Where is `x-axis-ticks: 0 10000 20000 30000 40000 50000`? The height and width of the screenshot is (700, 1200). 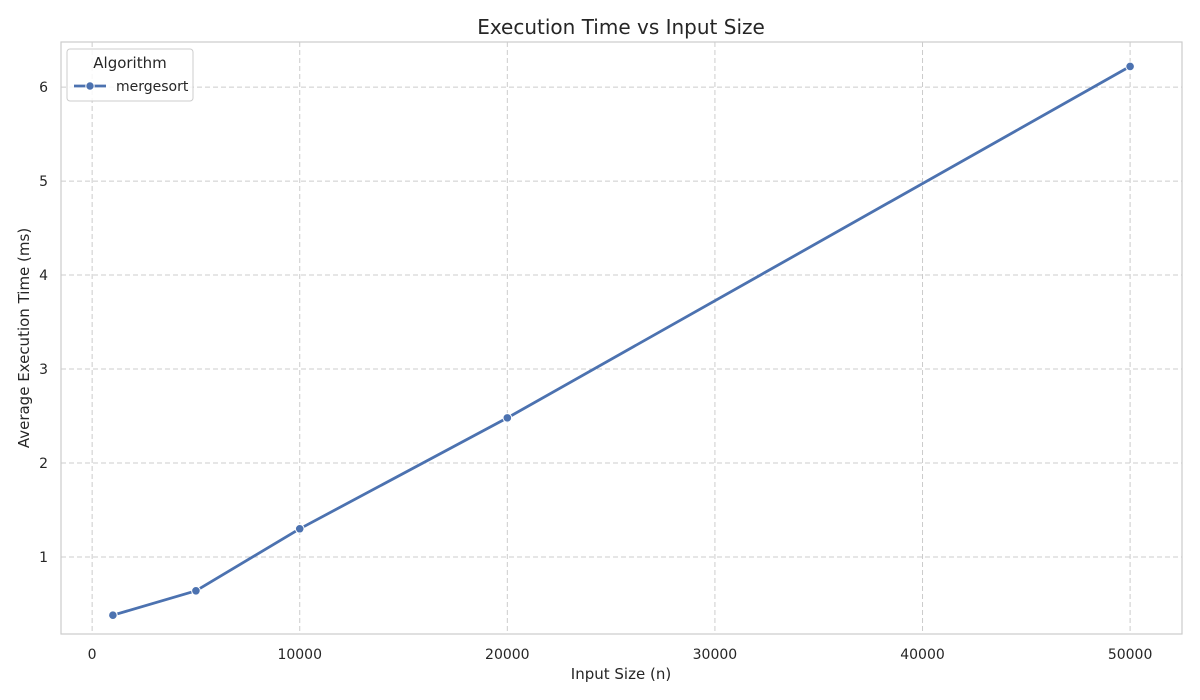
x-axis-ticks: 0 10000 20000 30000 40000 50000 is located at coordinates (620, 655).